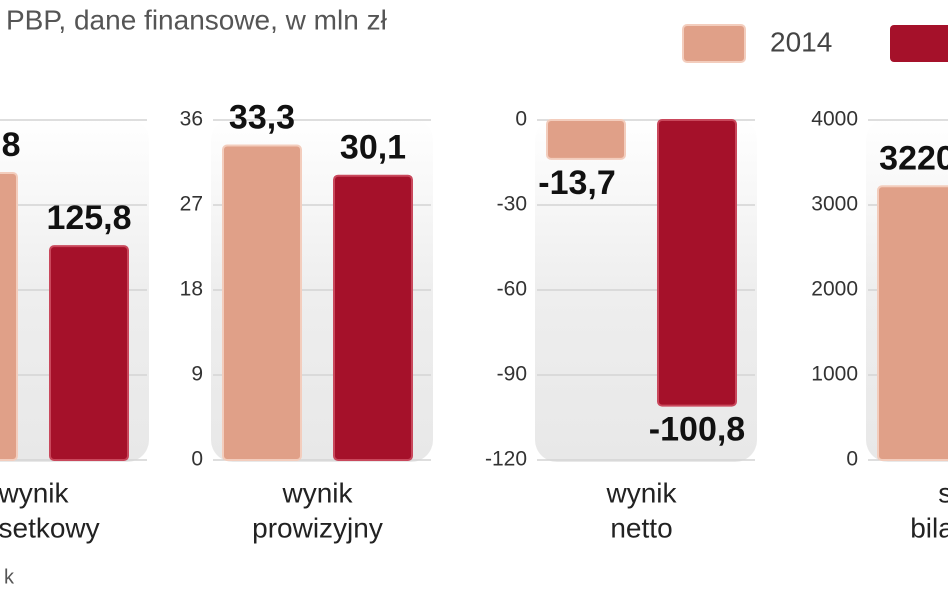  What do you see at coordinates (317, 527) in the screenshot?
I see `x-category-label: prowizyjny` at bounding box center [317, 527].